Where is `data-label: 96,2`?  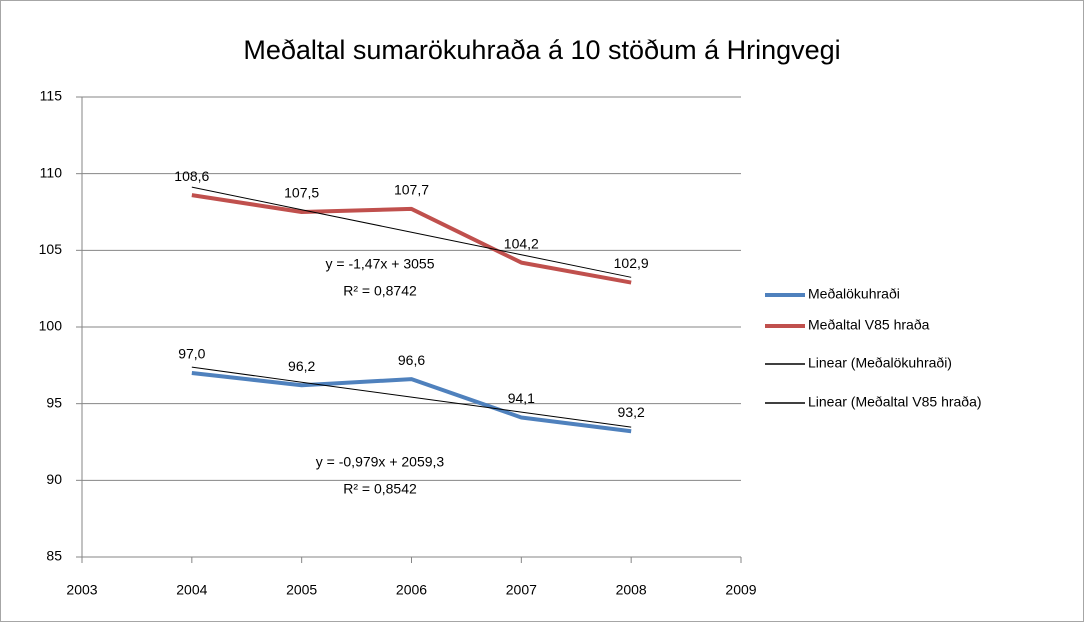 data-label: 96,2 is located at coordinates (301, 366).